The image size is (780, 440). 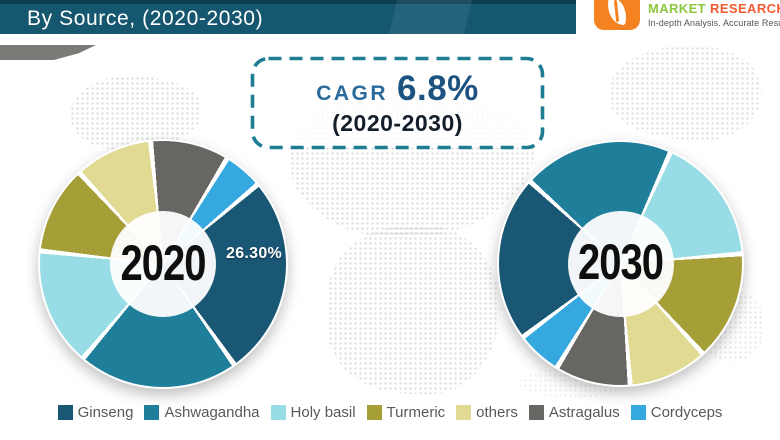 I want to click on cagr-callout: CAGR 6.8% (2020-2030), so click(x=397, y=103).